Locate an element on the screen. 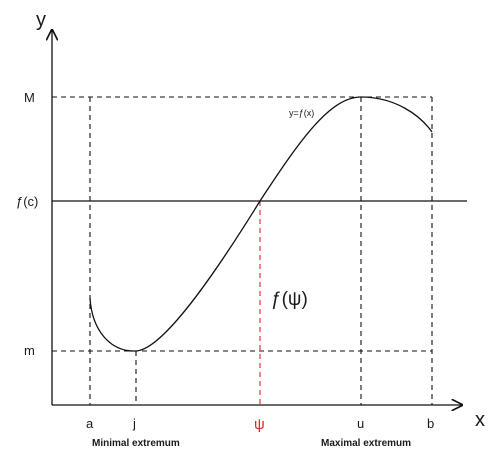 The image size is (500, 467). y-label-min: m is located at coordinates (29, 350).